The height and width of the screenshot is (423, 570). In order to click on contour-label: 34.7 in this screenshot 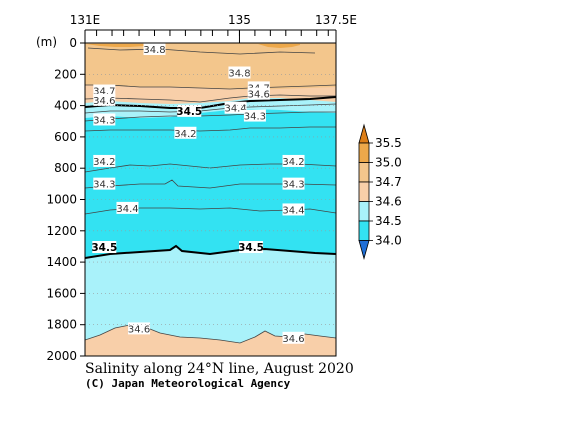, I will do `click(104, 92)`.